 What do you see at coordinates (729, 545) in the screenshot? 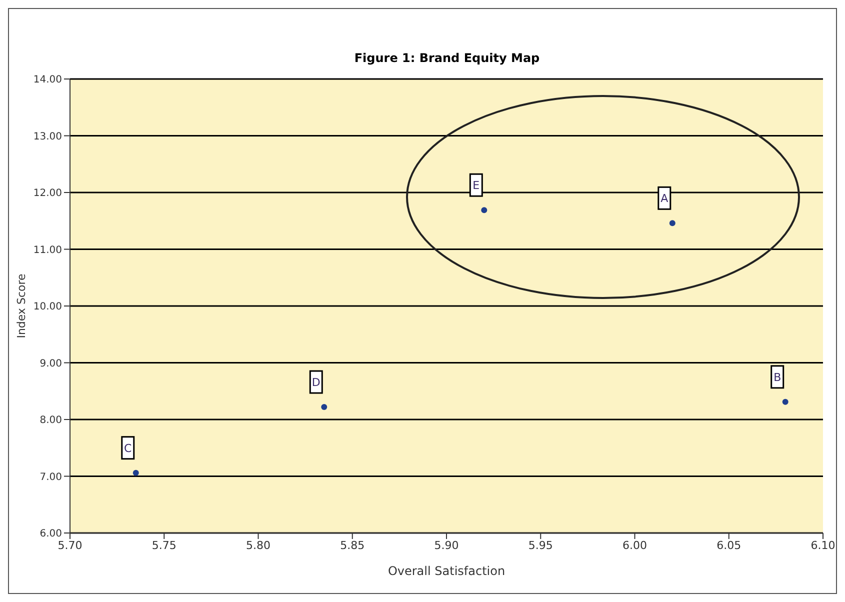
I see `x-tick-label: 6.05` at bounding box center [729, 545].